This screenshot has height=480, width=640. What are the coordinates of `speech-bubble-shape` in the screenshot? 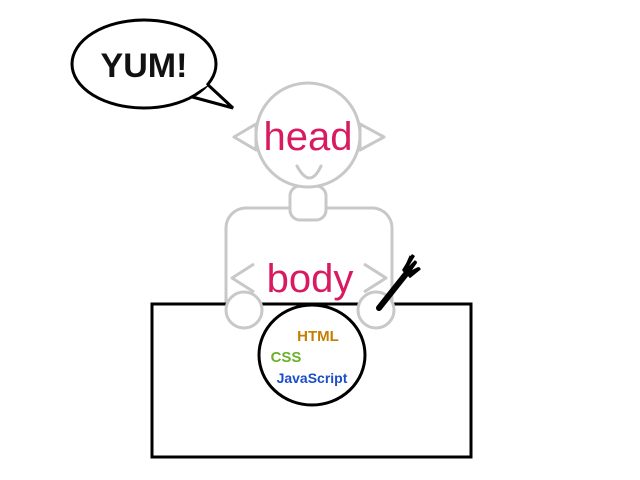 It's located at (144, 64).